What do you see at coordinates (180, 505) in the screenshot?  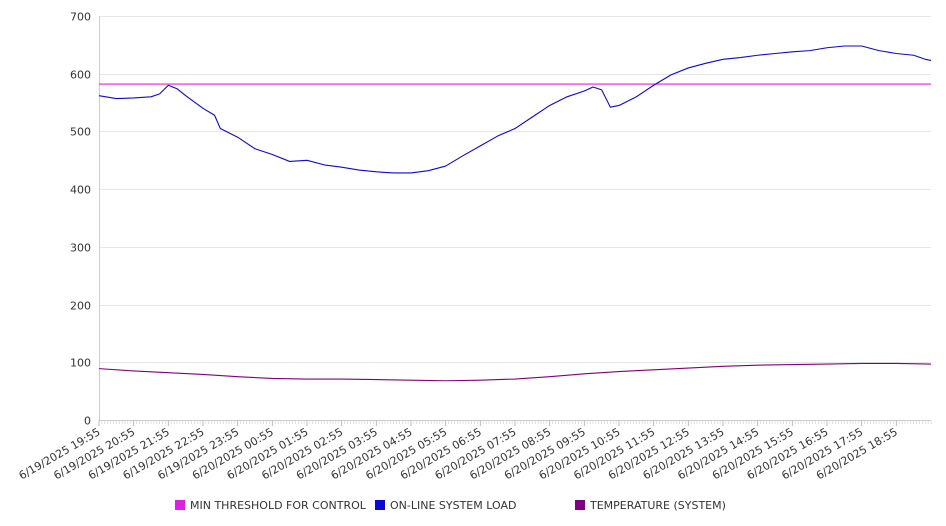 I see `legend-swatch-min-threshold` at bounding box center [180, 505].